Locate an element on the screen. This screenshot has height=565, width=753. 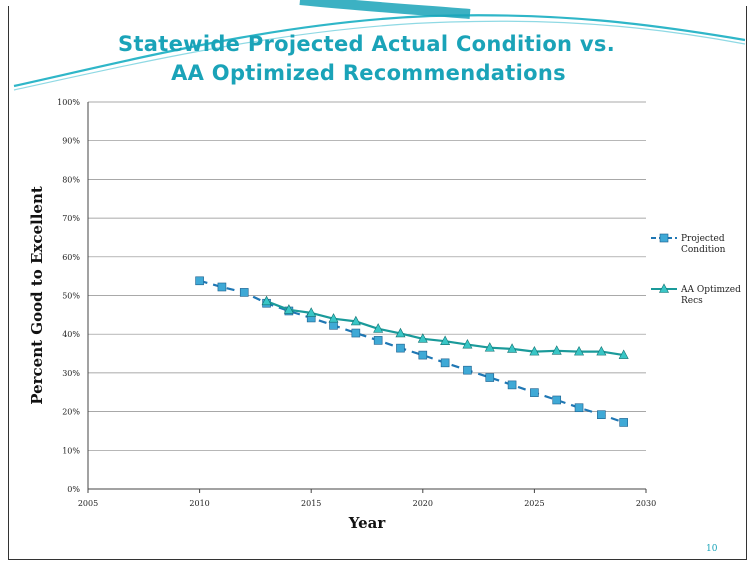
legend-entry: AA Optimzed Recs is located at coordinates (696, 294).